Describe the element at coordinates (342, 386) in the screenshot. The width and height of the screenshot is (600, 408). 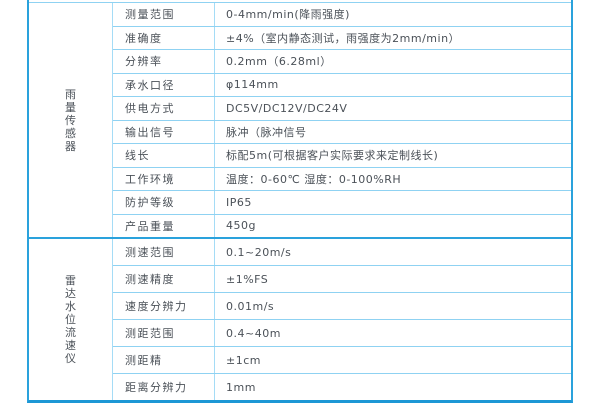
I see `spec-row: 距离分辨力 1mm` at that location.